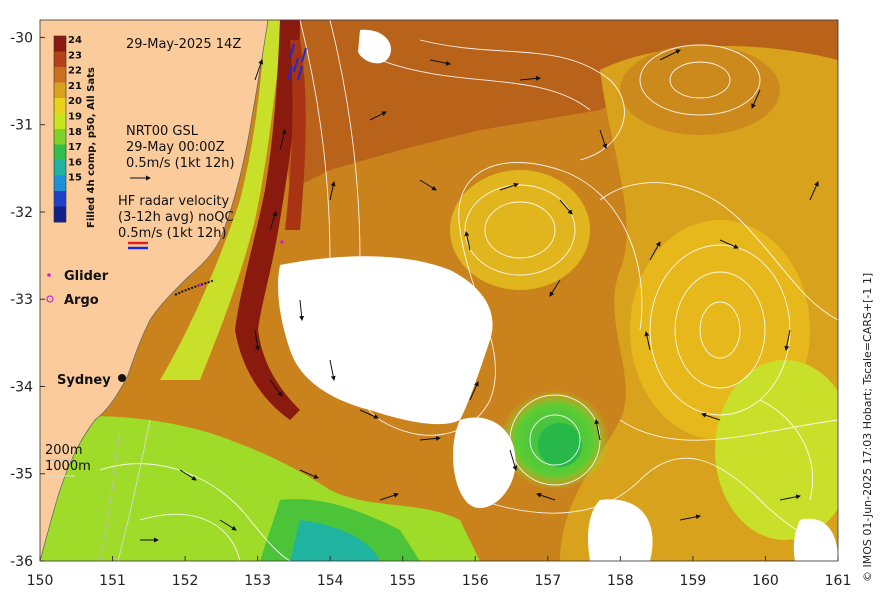 The width and height of the screenshot is (880, 604). Describe the element at coordinates (50, 299) in the screenshot. I see `argo-legend-marker` at that location.